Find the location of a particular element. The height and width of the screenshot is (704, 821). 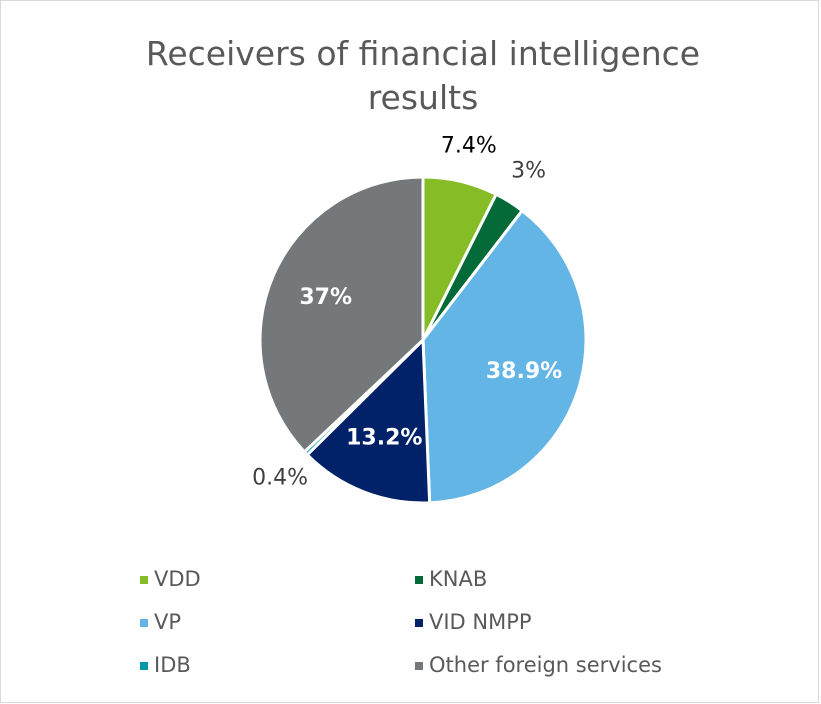

data-label: 37% is located at coordinates (325, 297).